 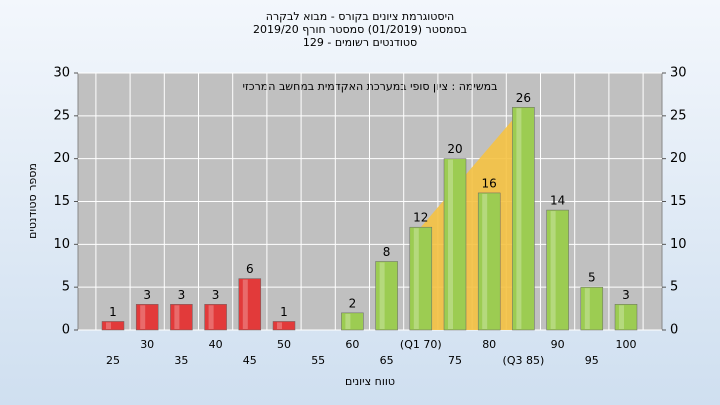 What do you see at coordinates (181, 360) in the screenshot?
I see `x-tick-label: 35` at bounding box center [181, 360].